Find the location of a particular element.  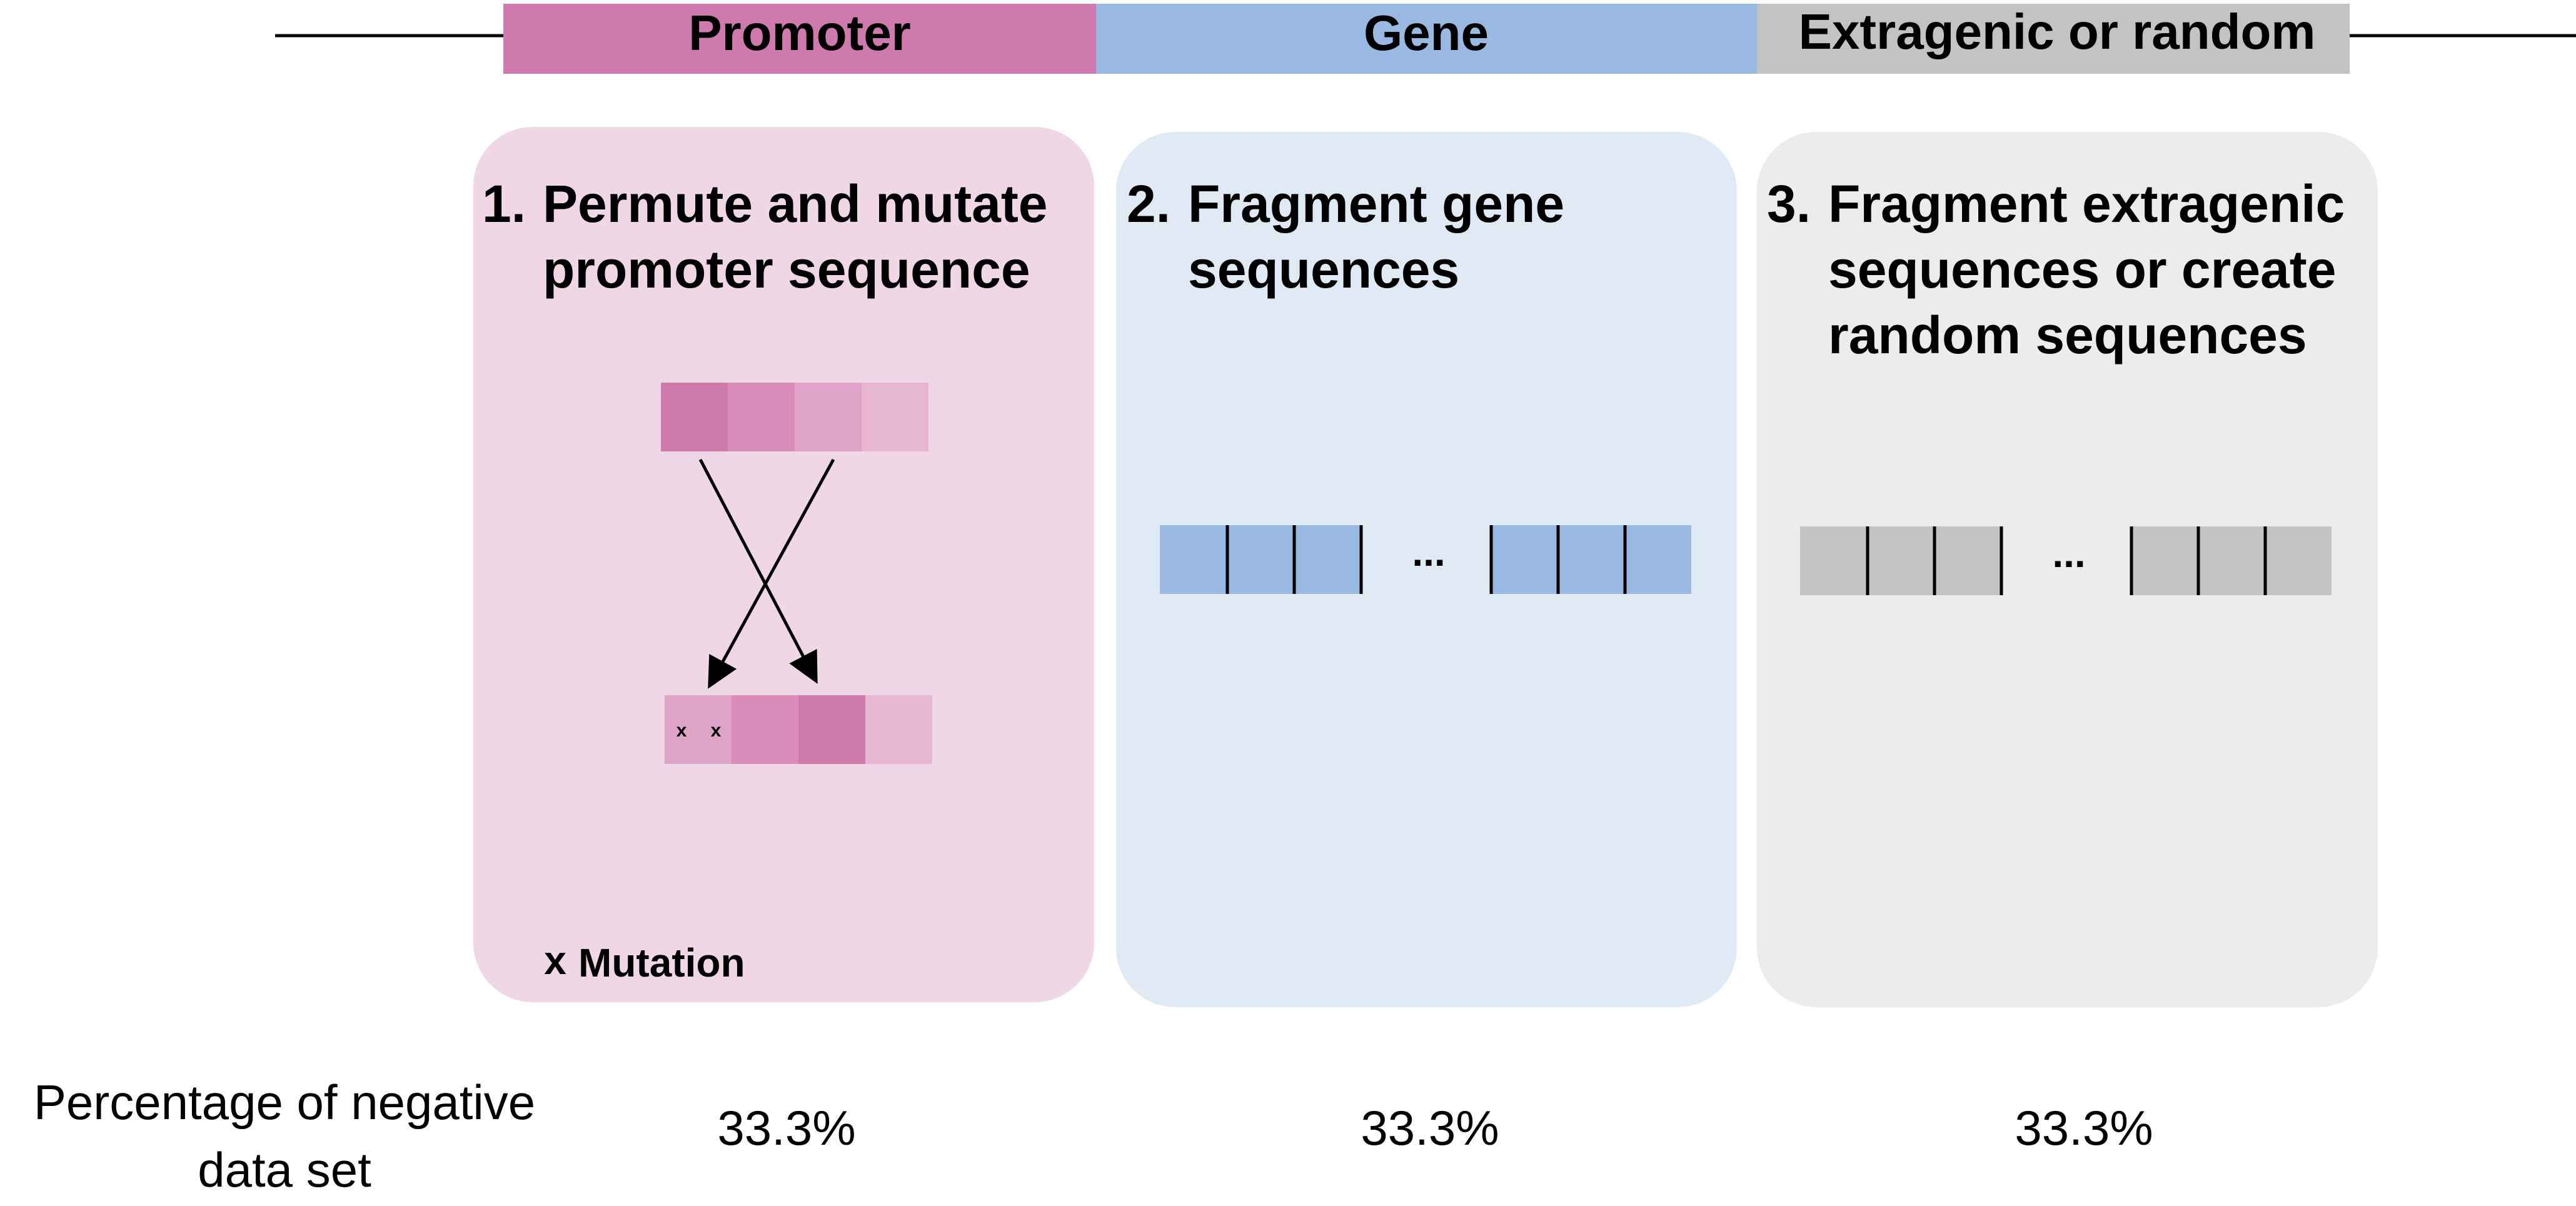

header-segment-promoter is located at coordinates (799, 39).